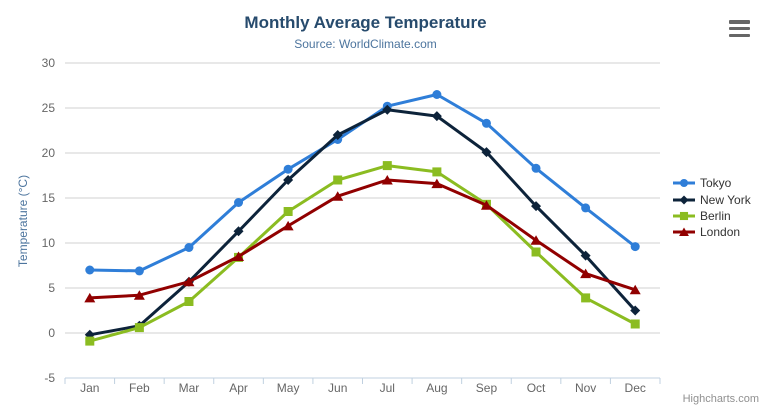 The width and height of the screenshot is (769, 416). Describe the element at coordinates (51, 288) in the screenshot. I see `y-axis-label: 5` at that location.